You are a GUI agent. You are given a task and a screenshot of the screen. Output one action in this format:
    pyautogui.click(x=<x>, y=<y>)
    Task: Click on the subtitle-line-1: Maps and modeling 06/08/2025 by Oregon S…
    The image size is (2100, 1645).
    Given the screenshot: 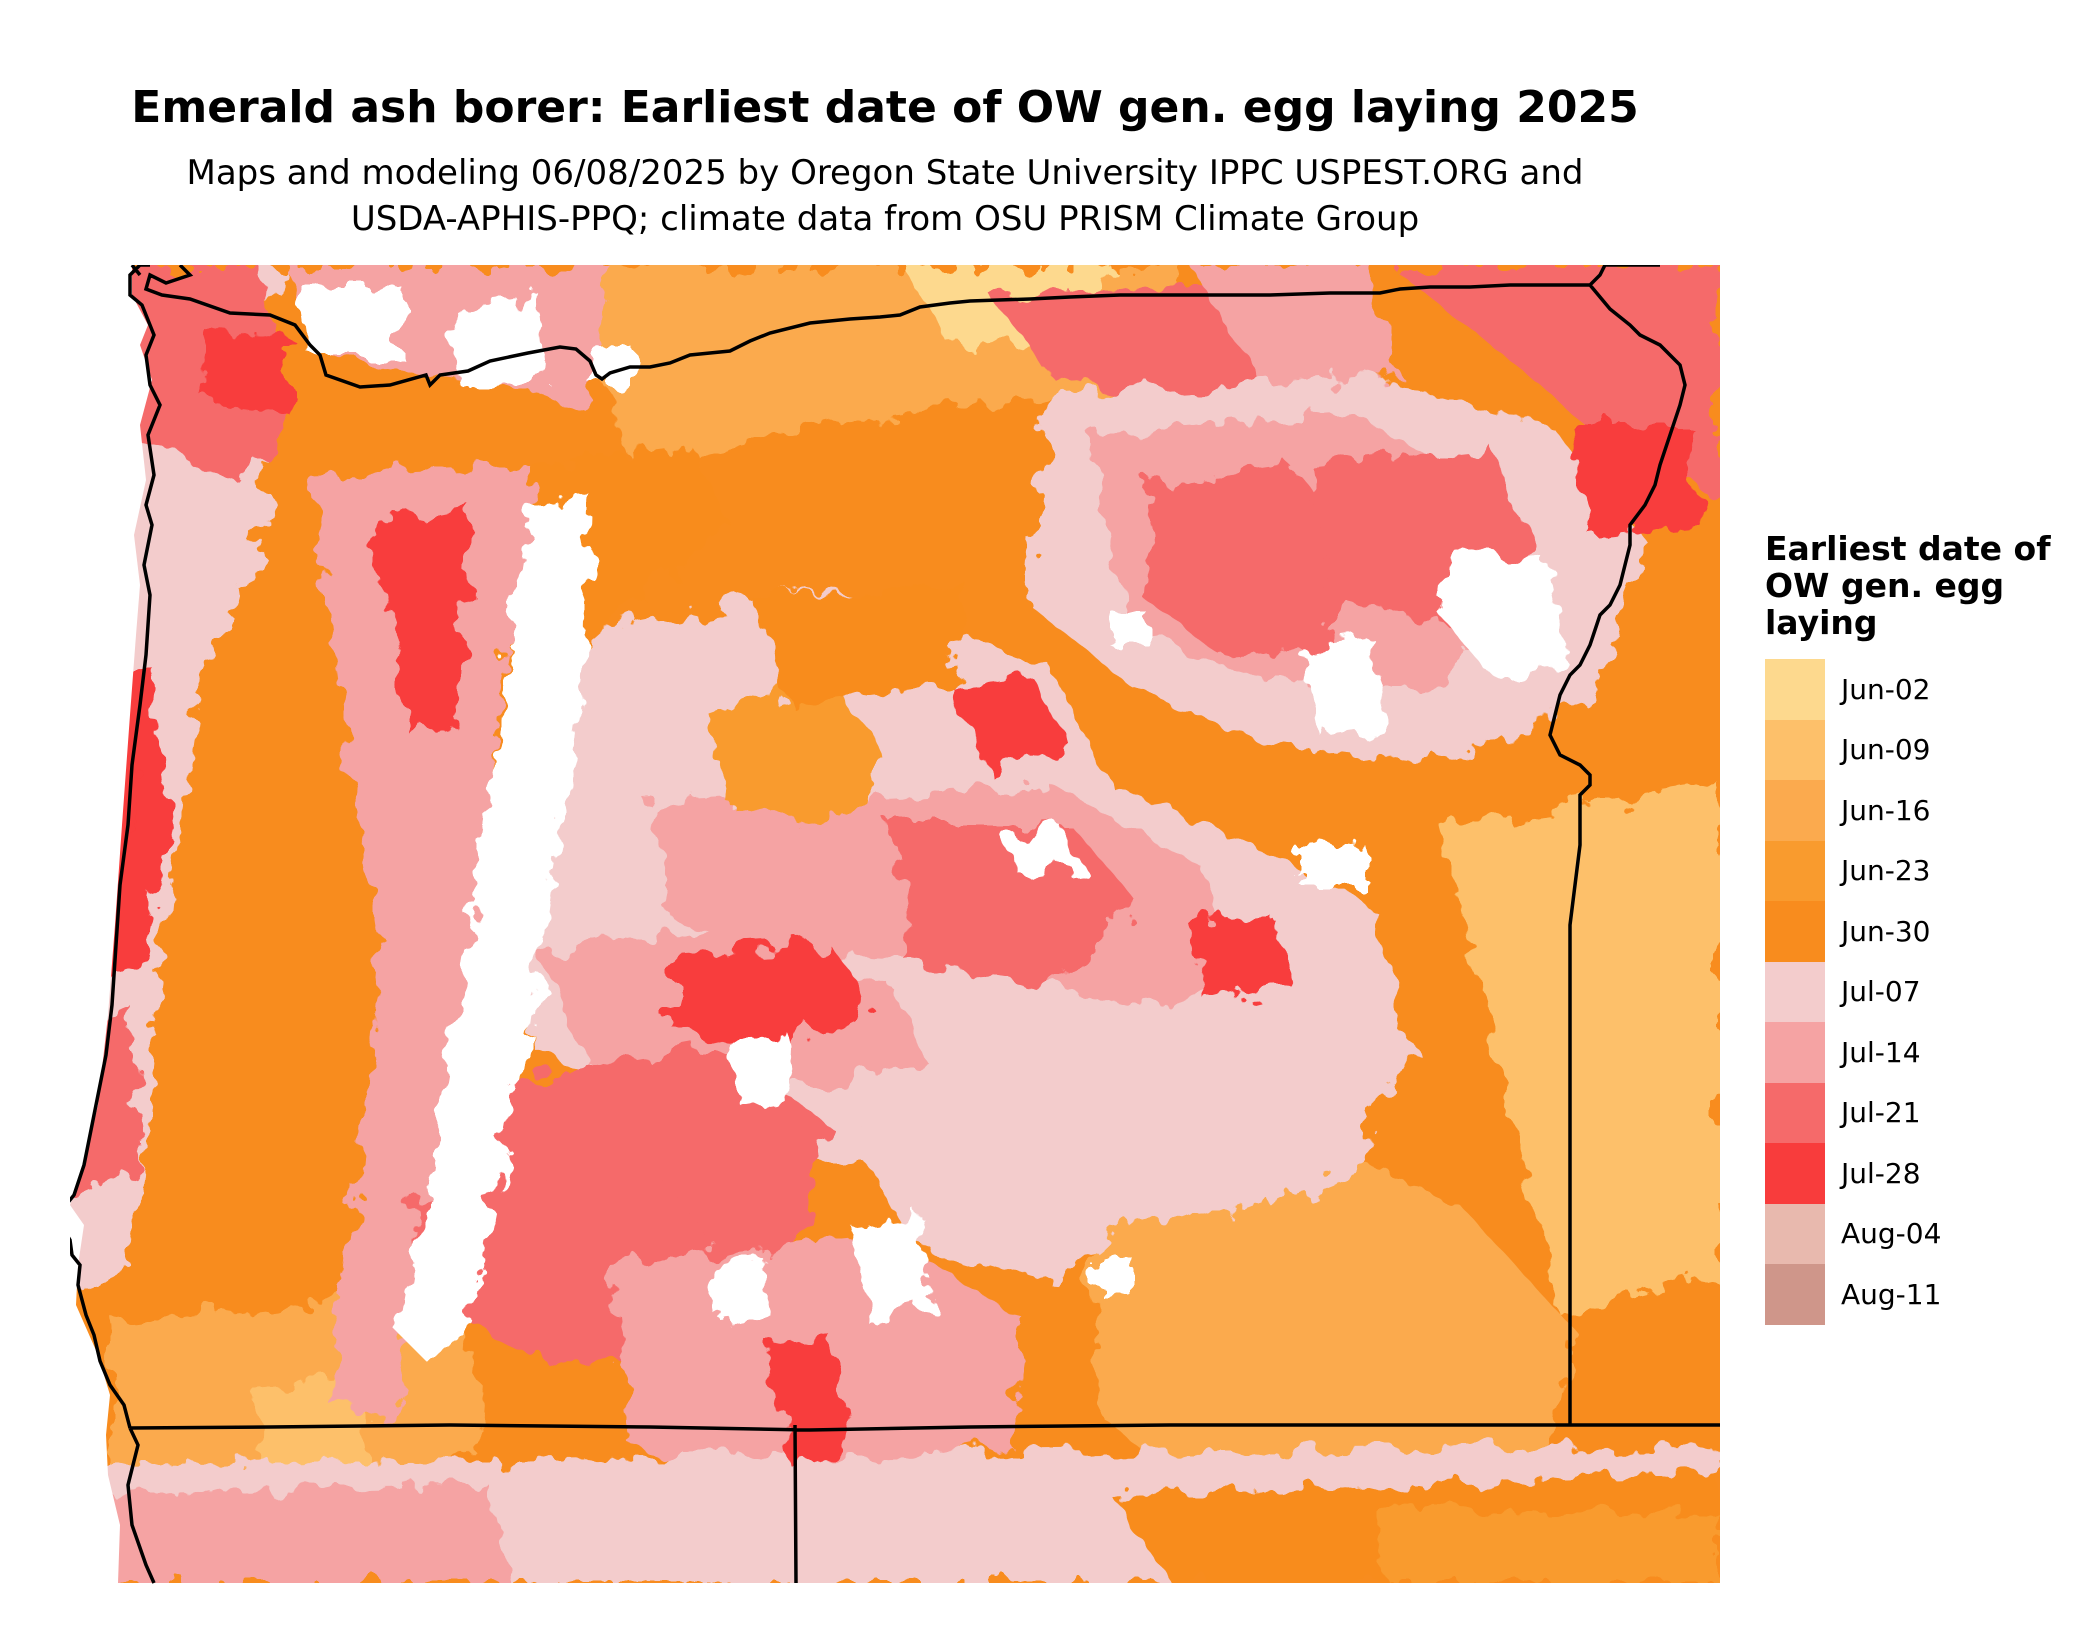 What is the action you would take?
    pyautogui.click(x=885, y=173)
    